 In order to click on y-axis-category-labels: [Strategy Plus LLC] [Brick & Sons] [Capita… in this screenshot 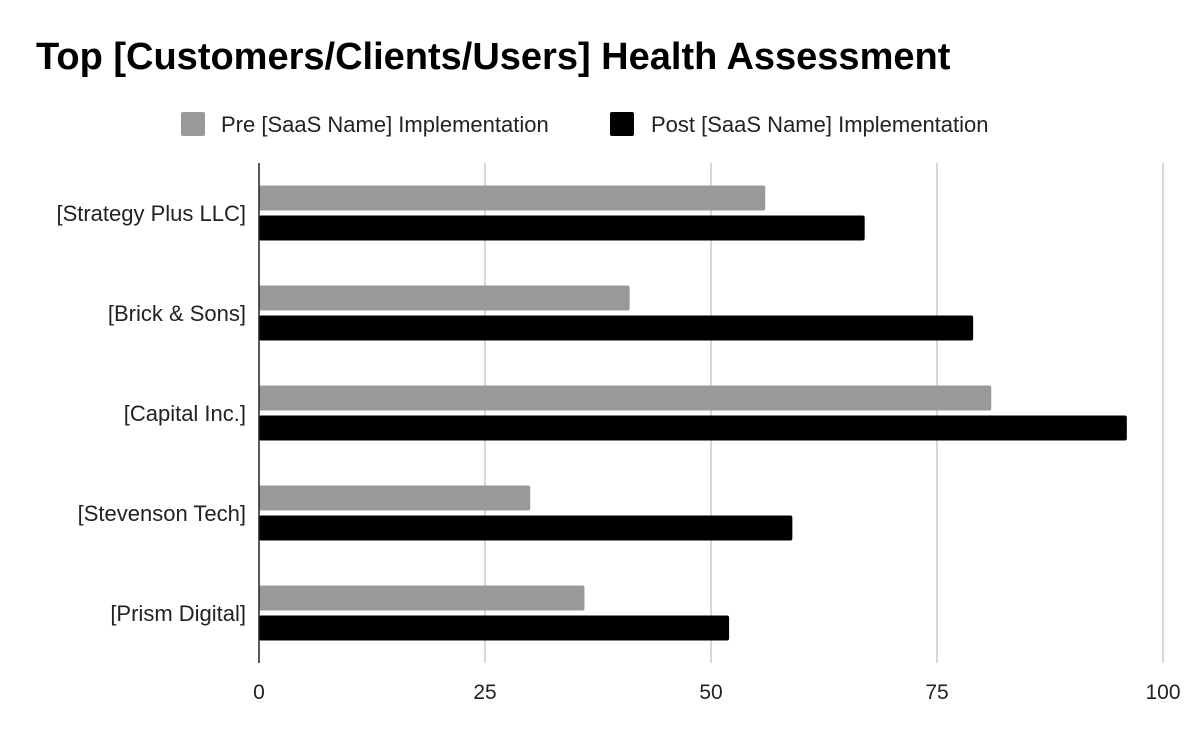, I will do `click(151, 413)`.